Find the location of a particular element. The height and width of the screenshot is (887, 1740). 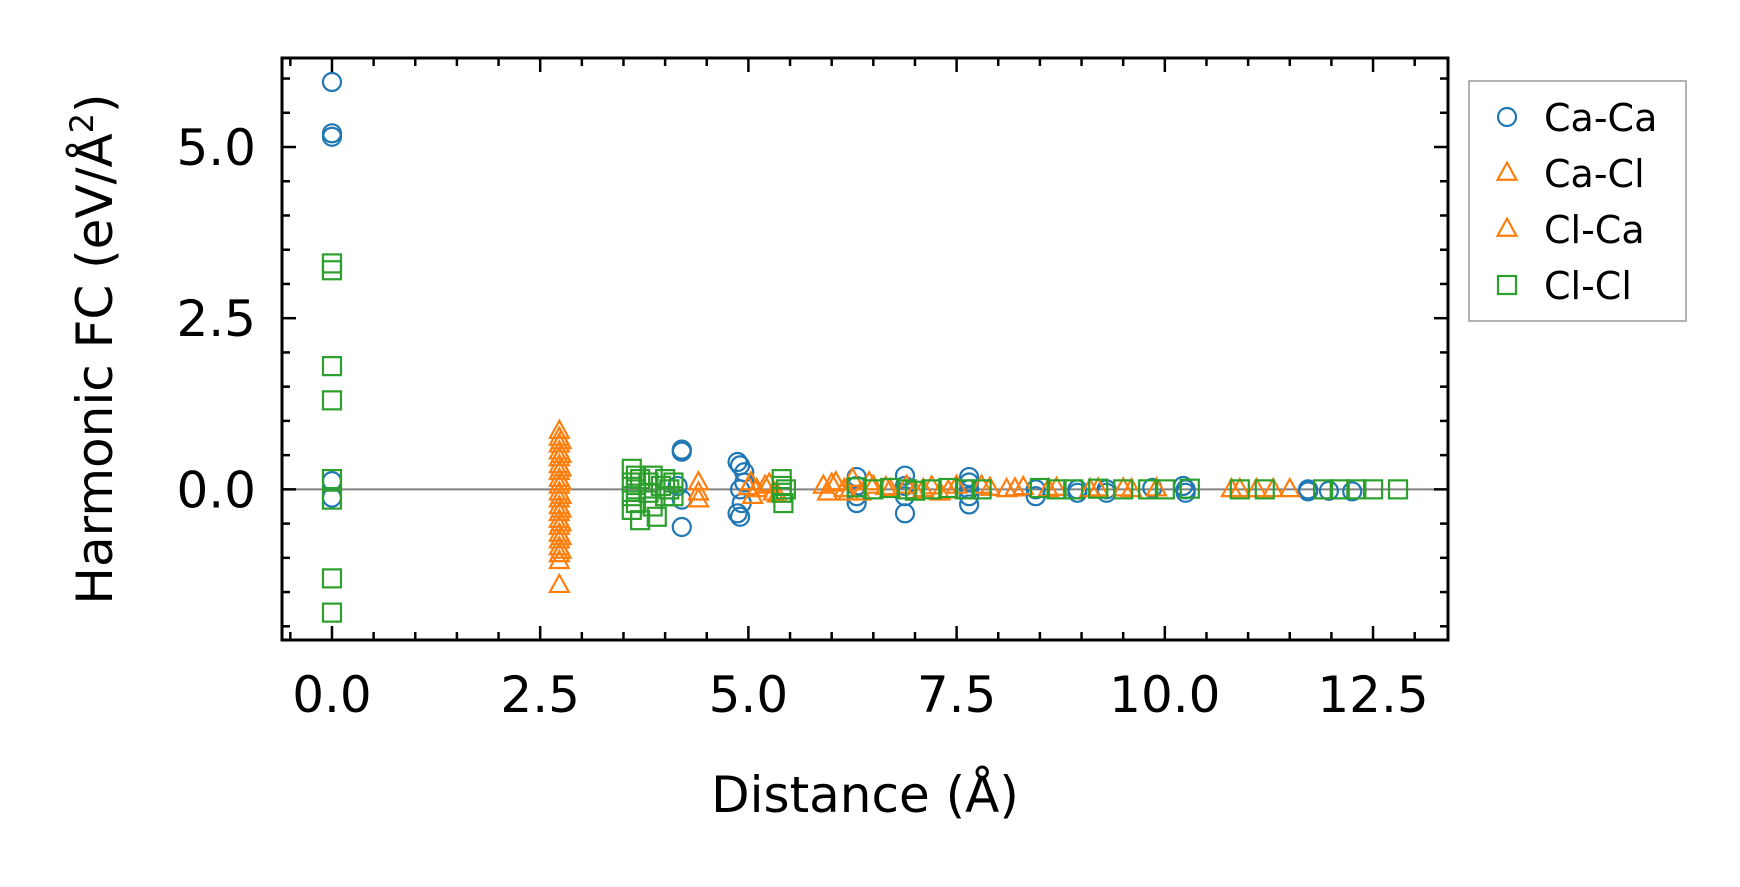

y-axis-label: Harmonic FC (eV/Å2) is located at coordinates (93, 348).